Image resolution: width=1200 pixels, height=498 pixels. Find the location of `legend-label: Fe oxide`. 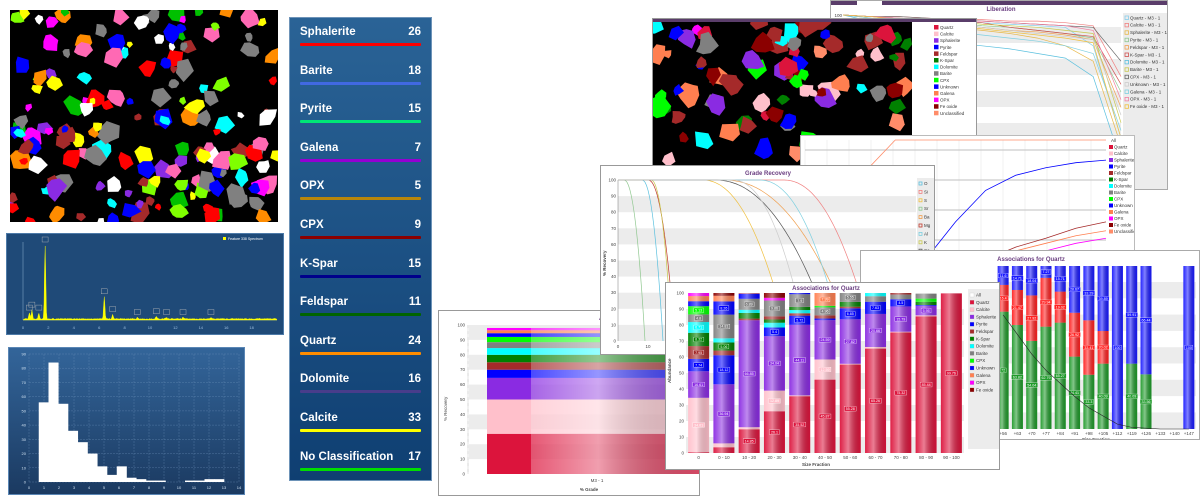

legend-label: Fe oxide is located at coordinates (949, 106).